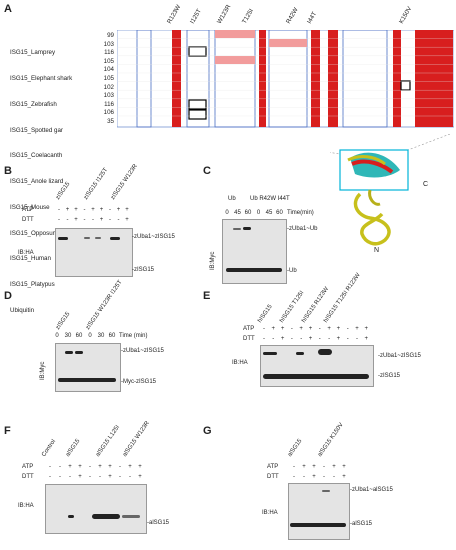 Image resolution: width=456 pixels, height=550 pixels. I want to click on blot-g, so click(319, 511).